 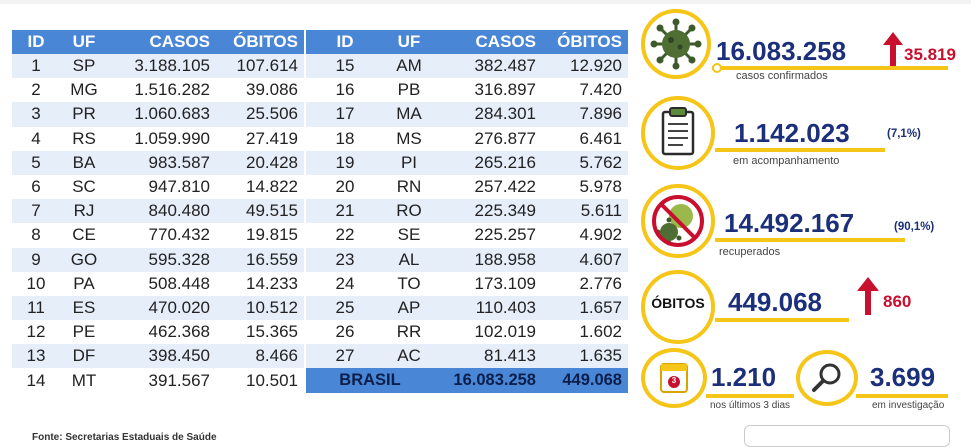 I want to click on table-row: 24 TO 173.109 2.776, so click(x=467, y=283).